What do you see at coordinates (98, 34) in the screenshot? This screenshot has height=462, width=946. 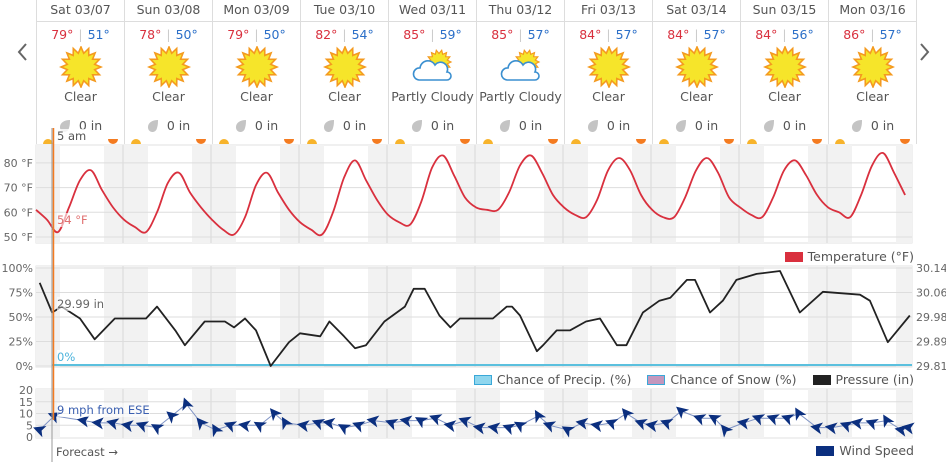 I see `low-temp: 51°` at bounding box center [98, 34].